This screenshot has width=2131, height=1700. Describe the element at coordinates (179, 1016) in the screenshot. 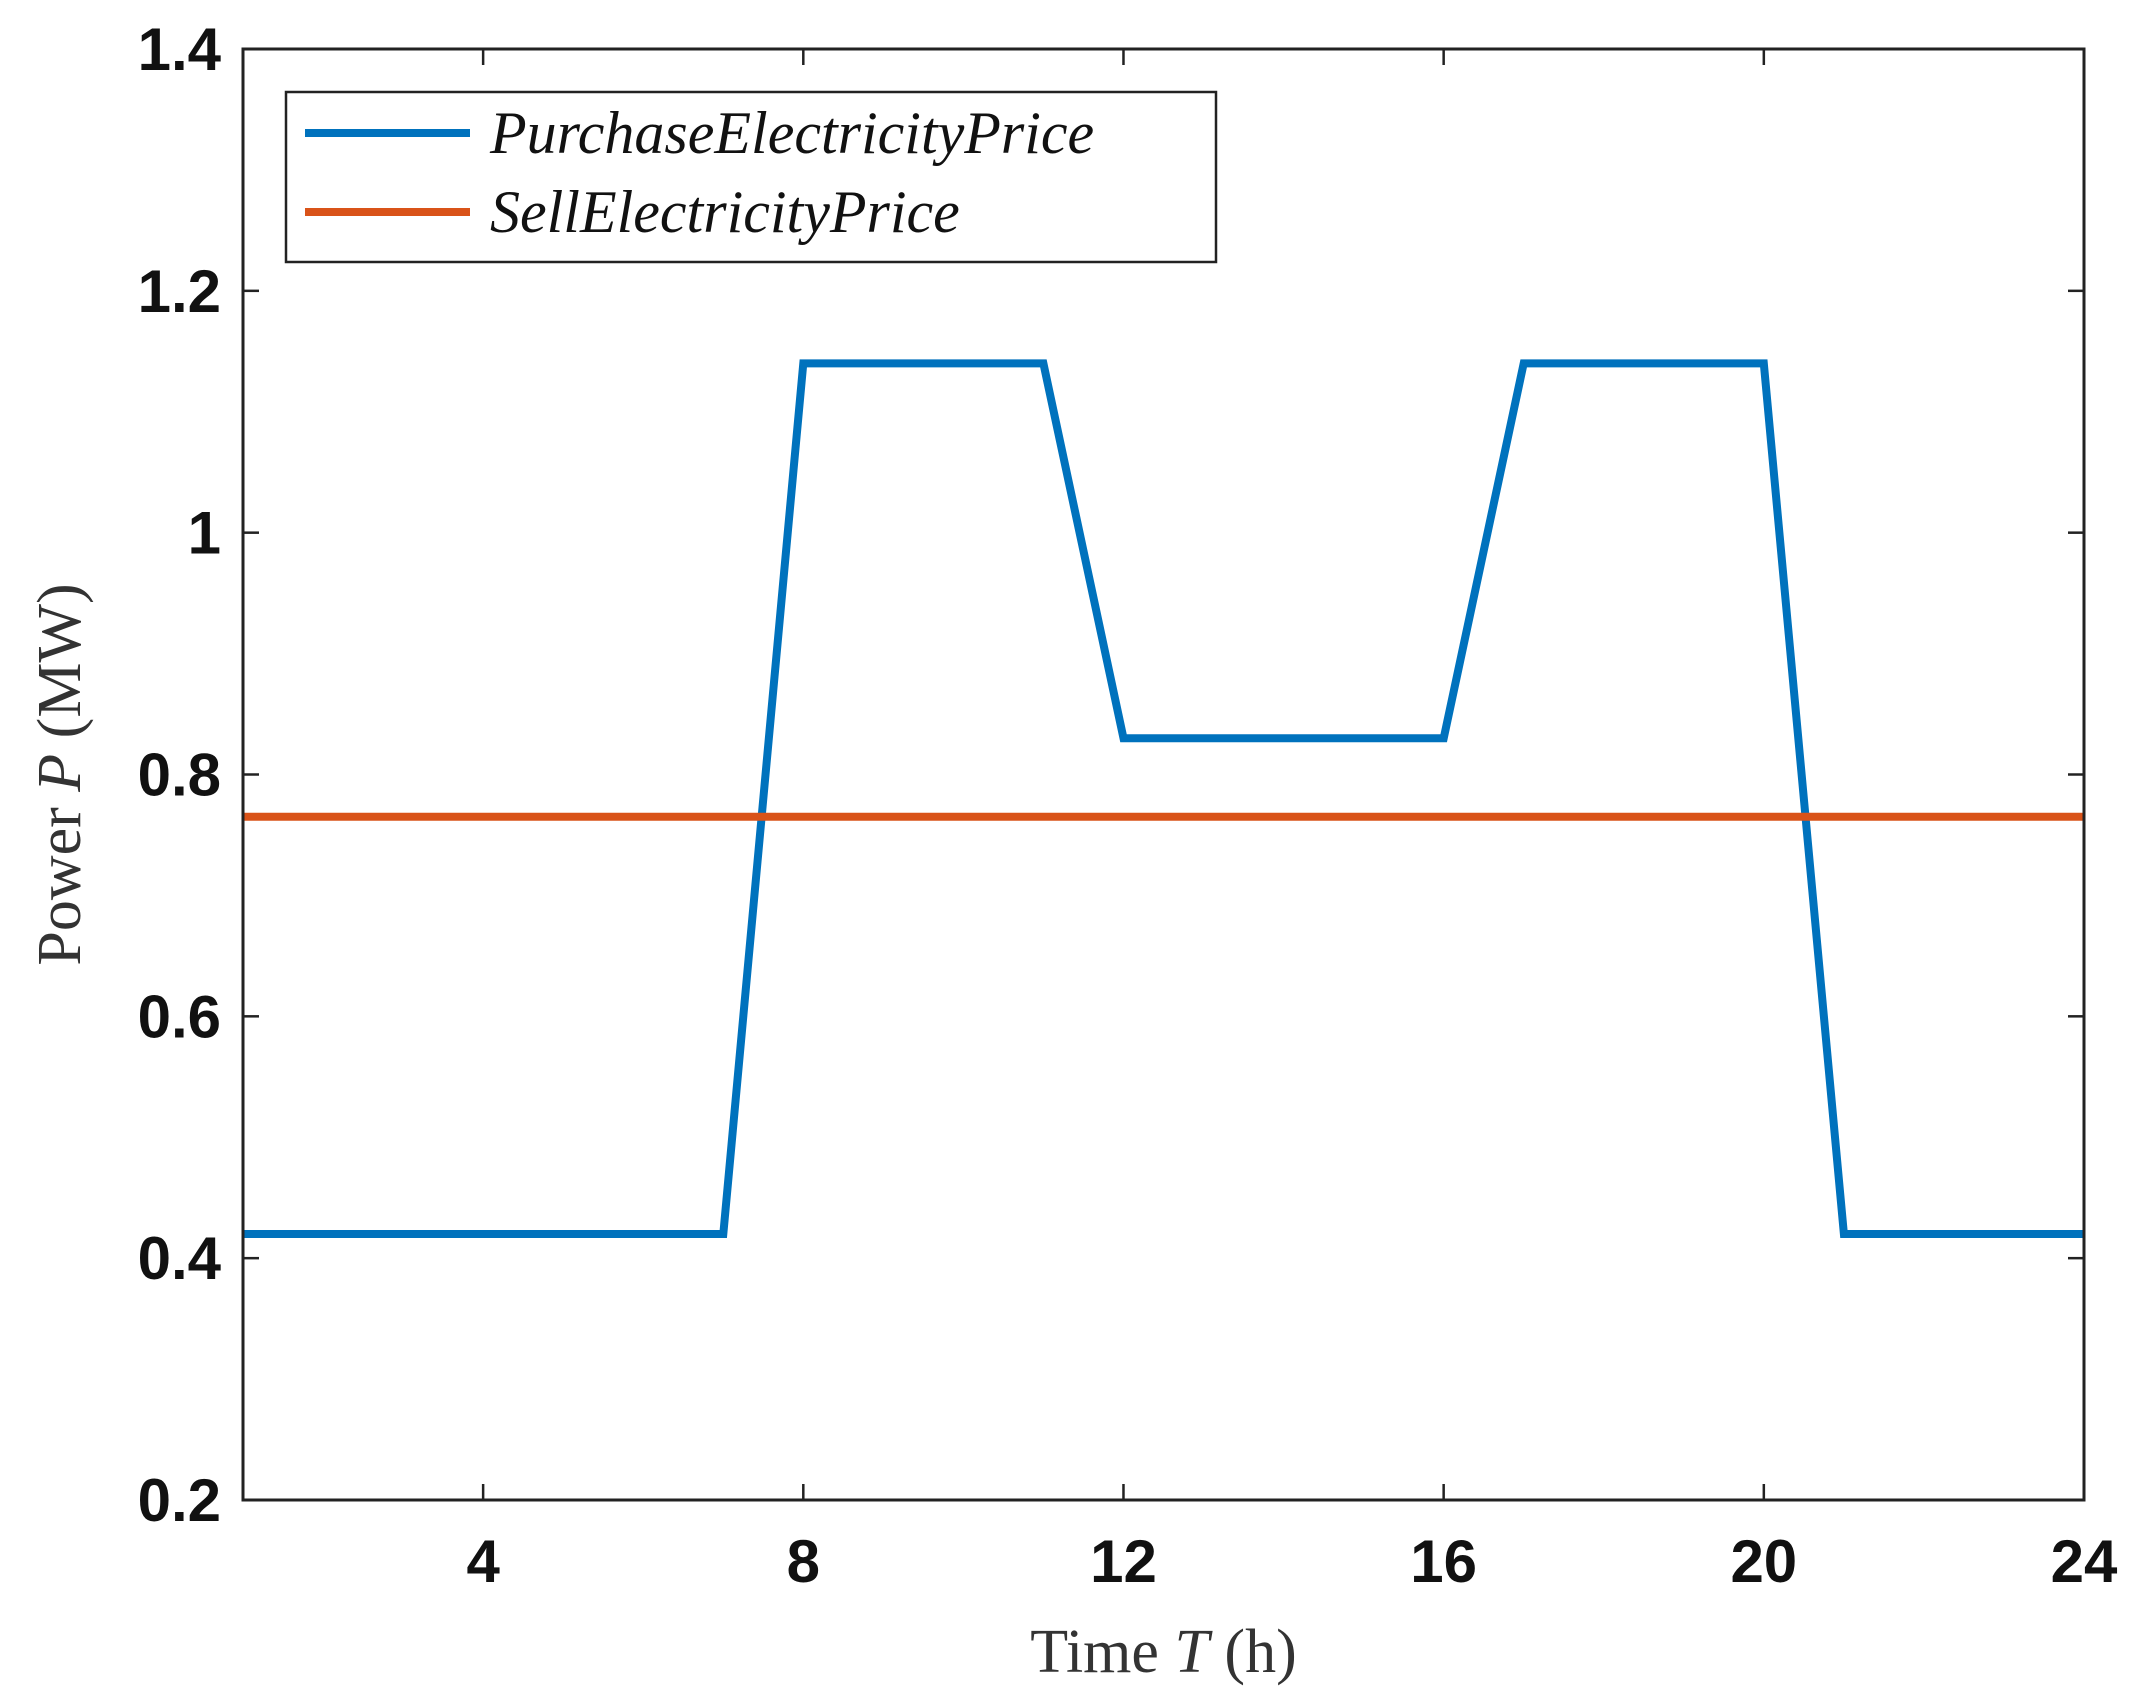

I see `y-tick-label: 0.6` at that location.